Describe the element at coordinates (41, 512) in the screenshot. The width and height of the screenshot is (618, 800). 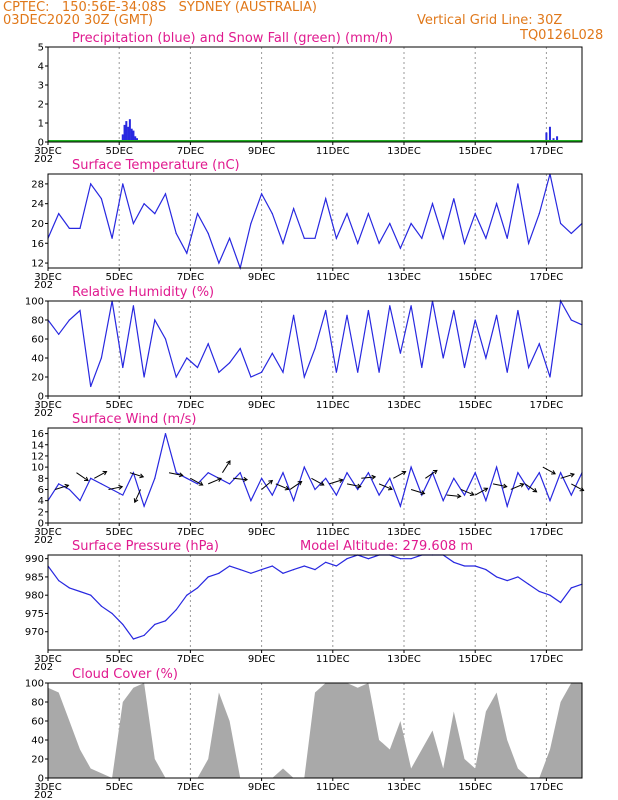
I see `y-tick-label: 2` at that location.